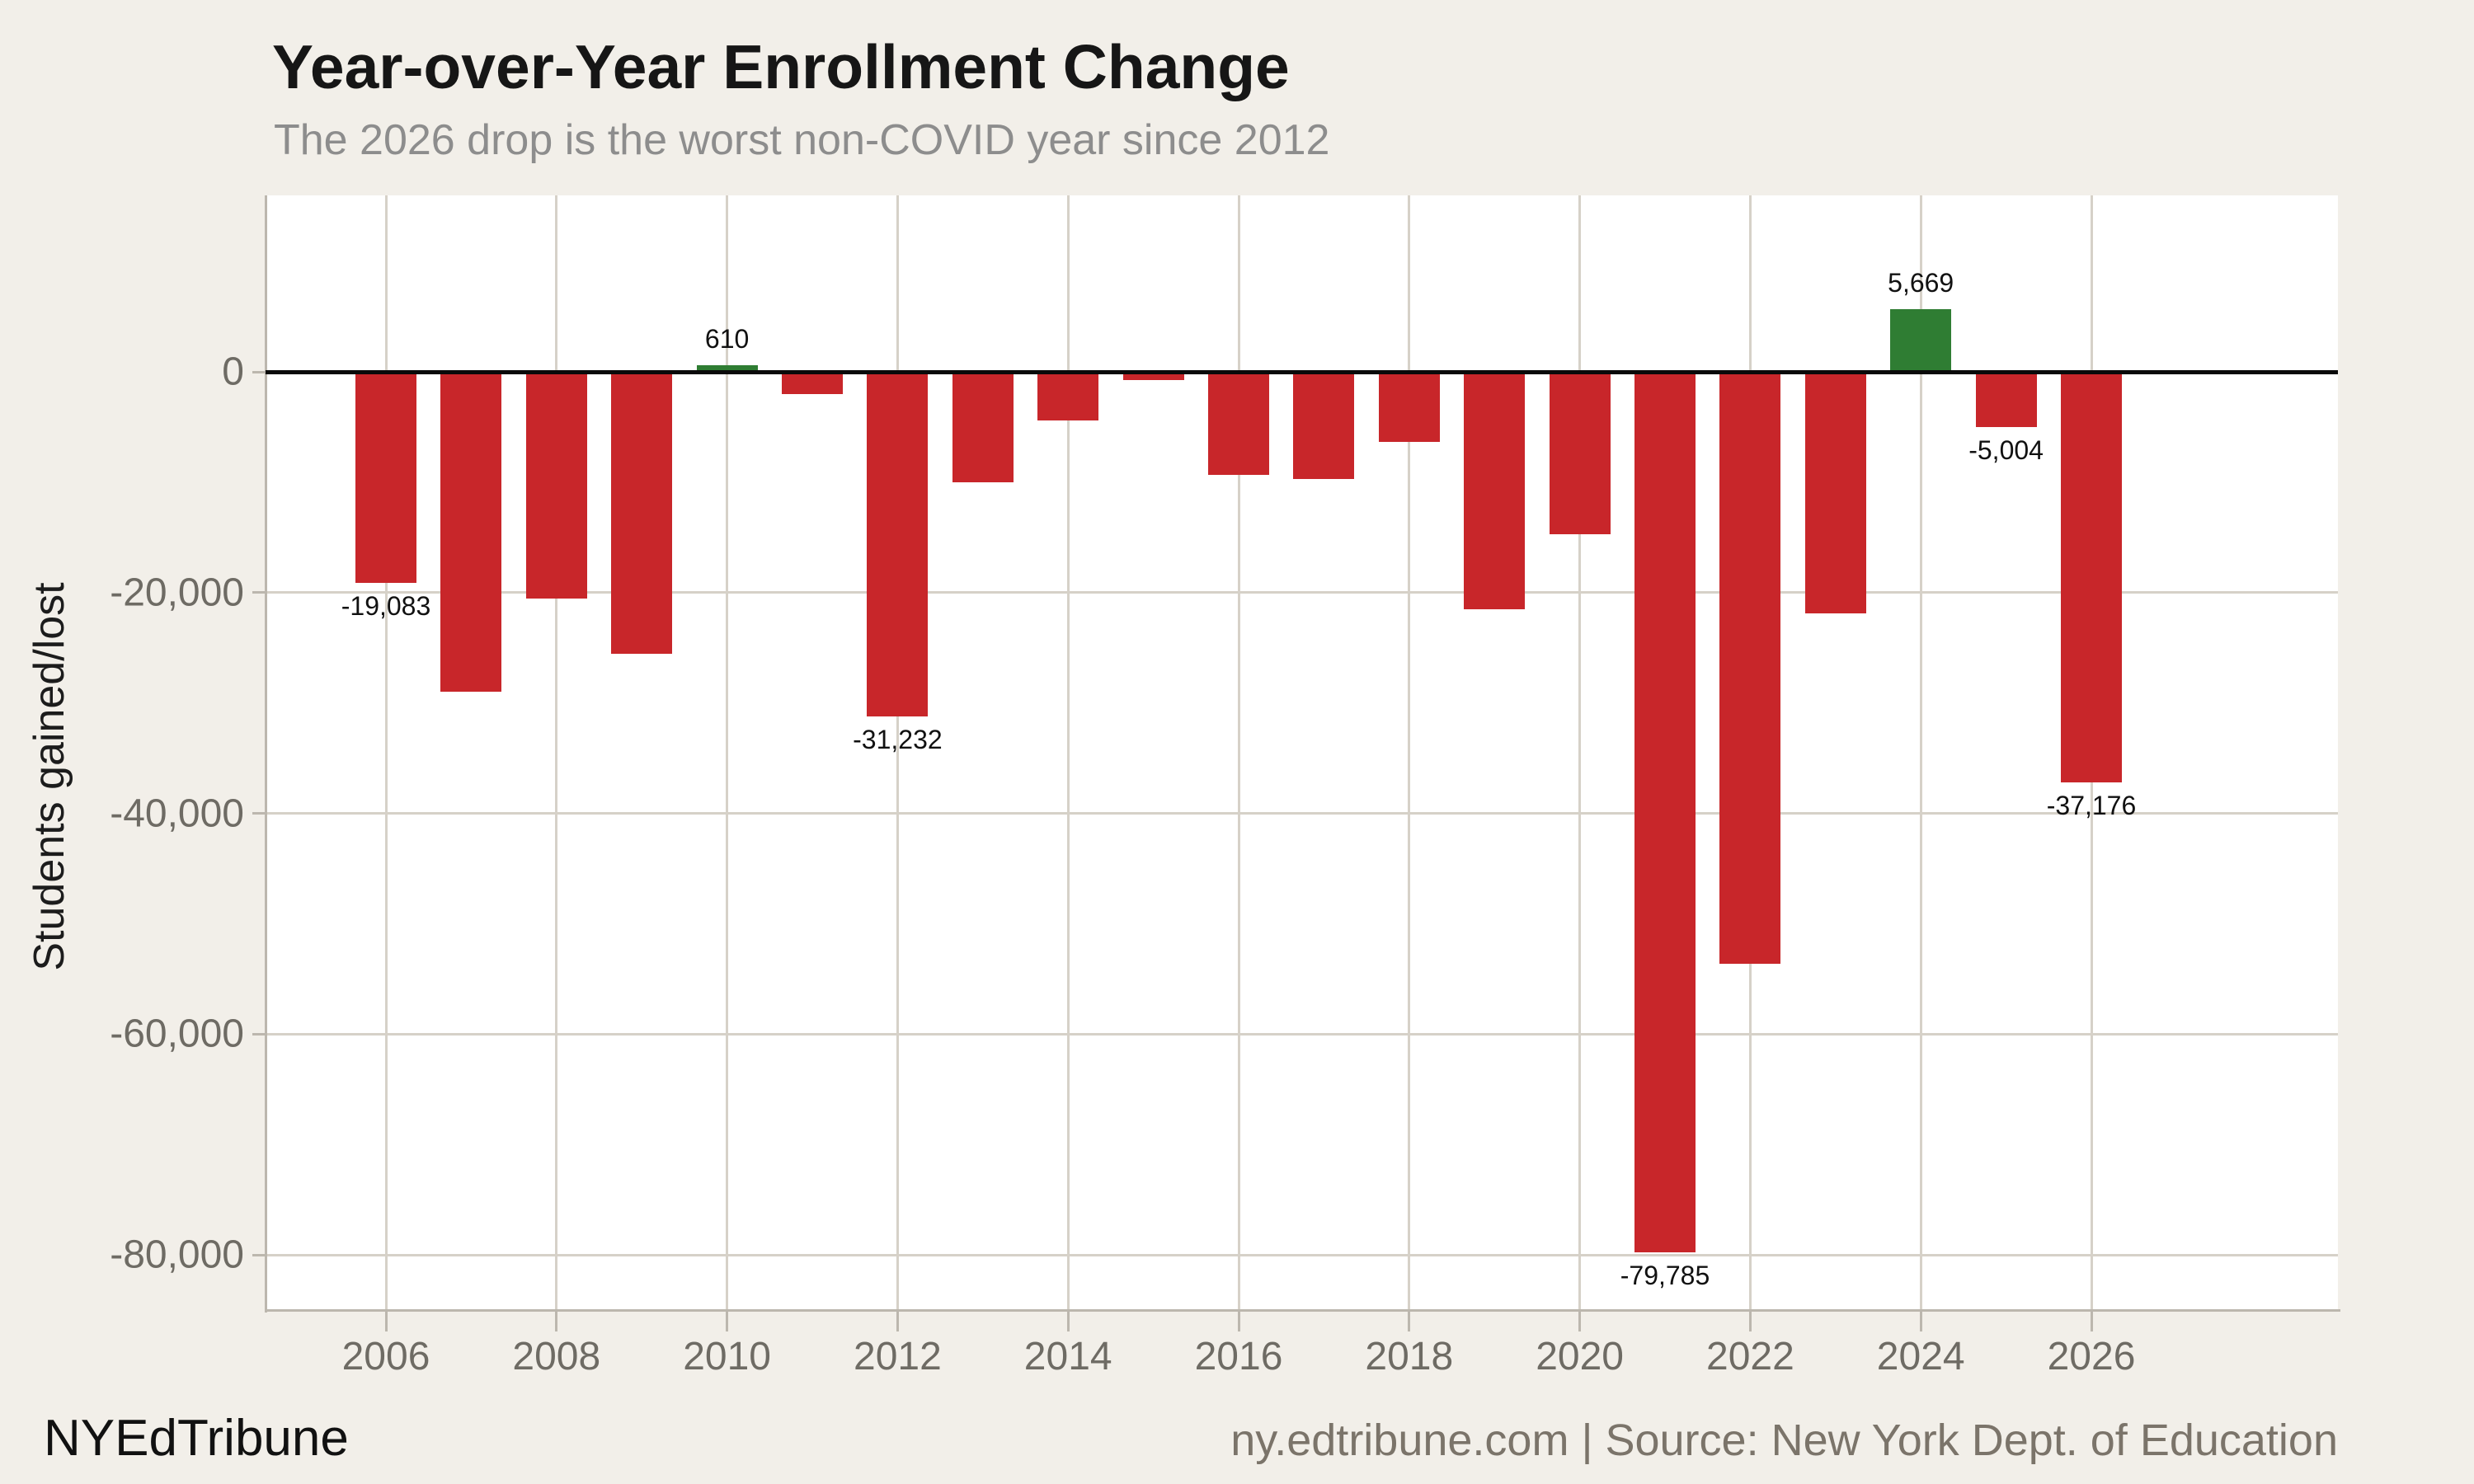 The height and width of the screenshot is (1484, 2474). What do you see at coordinates (1238, 1356) in the screenshot?
I see `x-tick-label-2016: 2016` at bounding box center [1238, 1356].